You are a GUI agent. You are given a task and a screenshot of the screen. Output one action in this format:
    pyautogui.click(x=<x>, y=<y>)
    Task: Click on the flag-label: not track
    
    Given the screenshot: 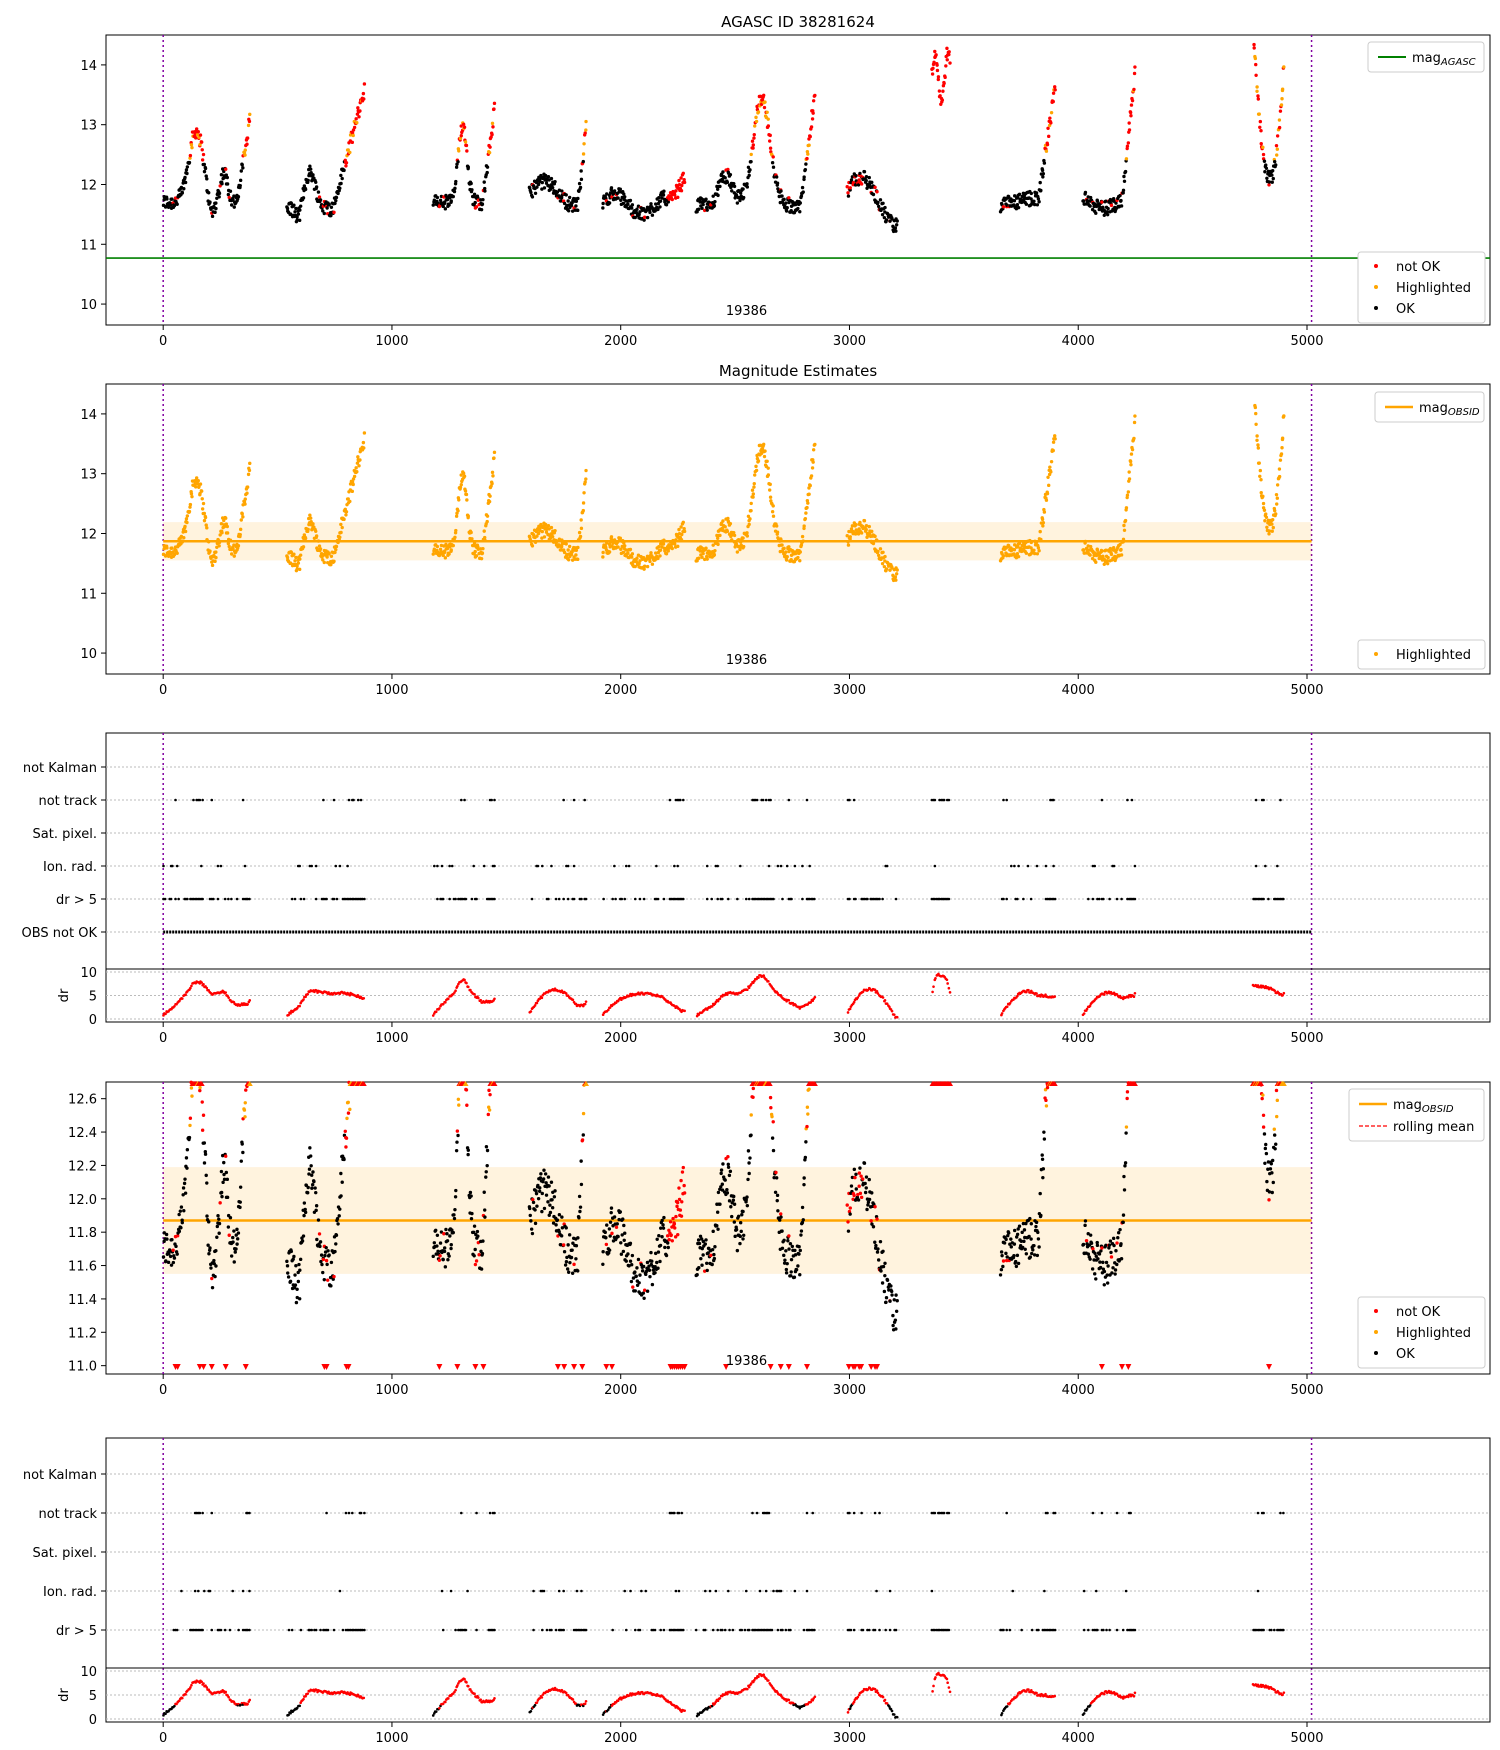 What is the action you would take?
    pyautogui.click(x=67, y=1514)
    